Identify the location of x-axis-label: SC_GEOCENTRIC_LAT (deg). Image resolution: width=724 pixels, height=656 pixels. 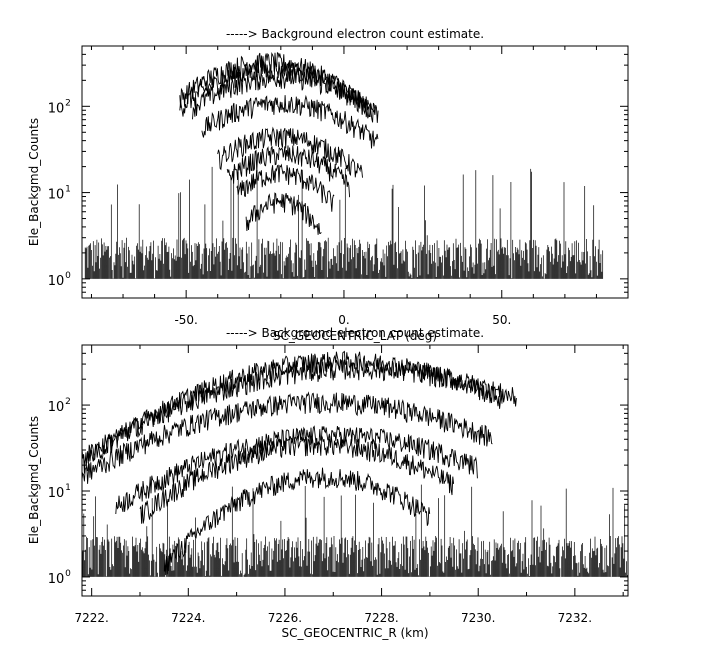
(355, 336).